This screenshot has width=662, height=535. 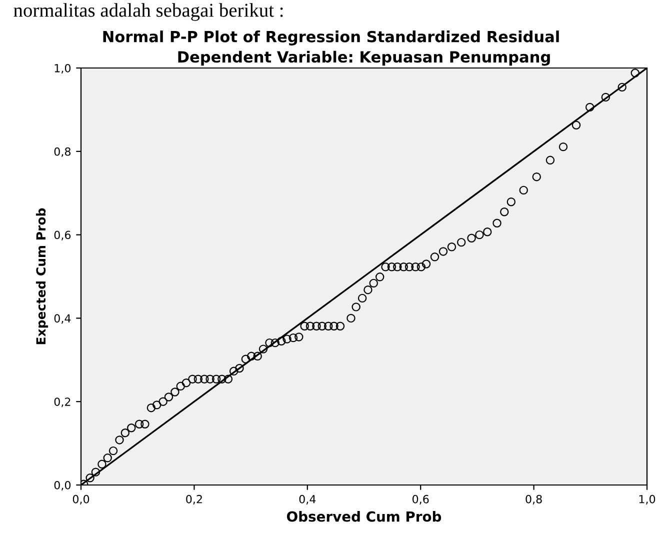 I want to click on x-tick-label: 0,2, so click(x=194, y=499).